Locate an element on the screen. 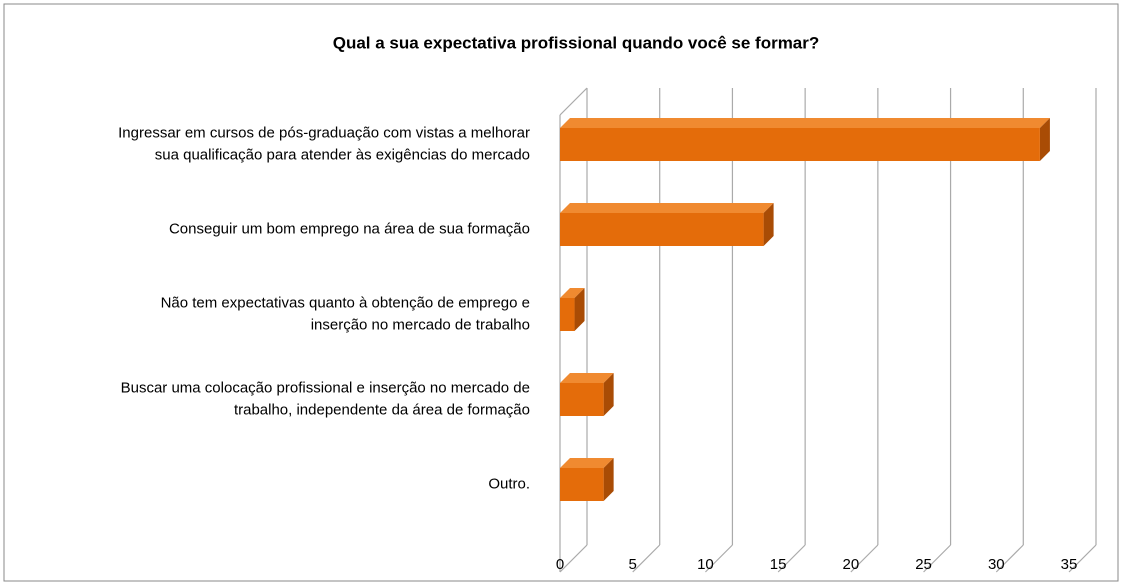 The image size is (1123, 585). x-tick-label: 10 is located at coordinates (705, 564).